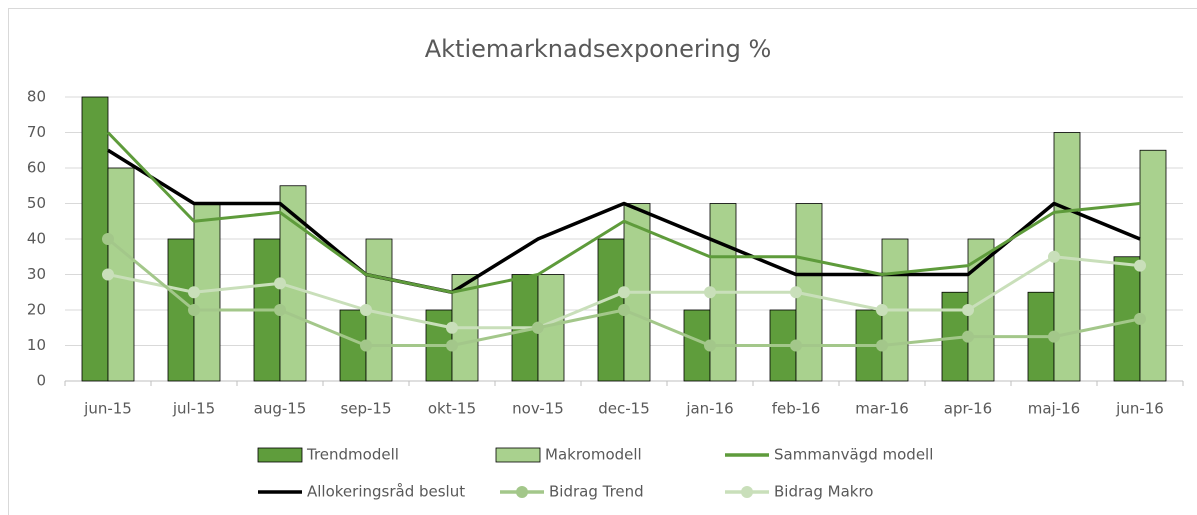 Image resolution: width=1197 pixels, height=515 pixels. Describe the element at coordinates (36, 310) in the screenshot. I see `y-tick-label: 20` at that location.